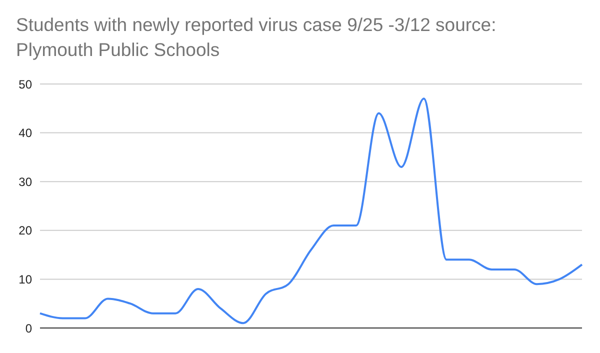  I want to click on y-tick-label: 10, so click(25, 279).